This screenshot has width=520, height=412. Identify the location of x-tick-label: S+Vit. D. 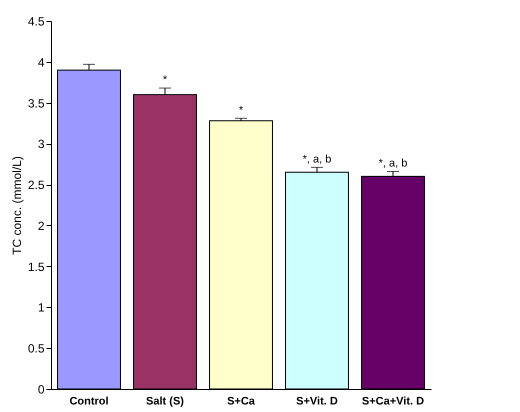
(317, 402).